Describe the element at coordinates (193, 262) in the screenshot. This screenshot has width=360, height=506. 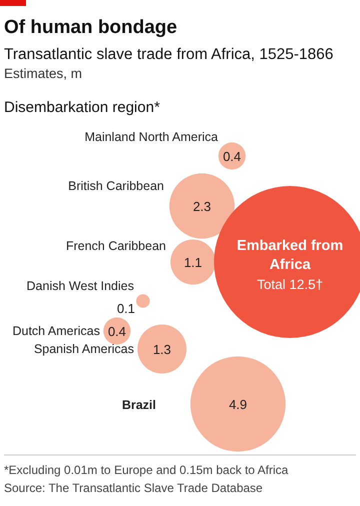
I see `data-label: 1.1` at that location.